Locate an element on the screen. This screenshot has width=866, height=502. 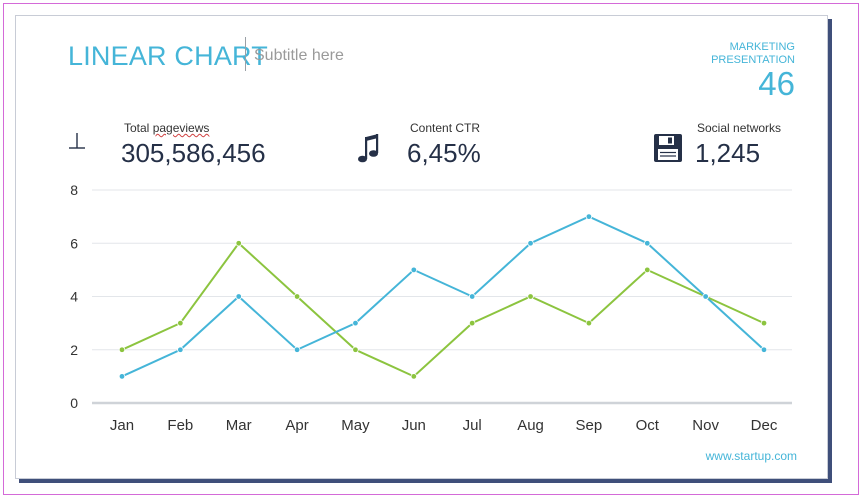
footer-link: www.startup.com is located at coordinates (751, 456).